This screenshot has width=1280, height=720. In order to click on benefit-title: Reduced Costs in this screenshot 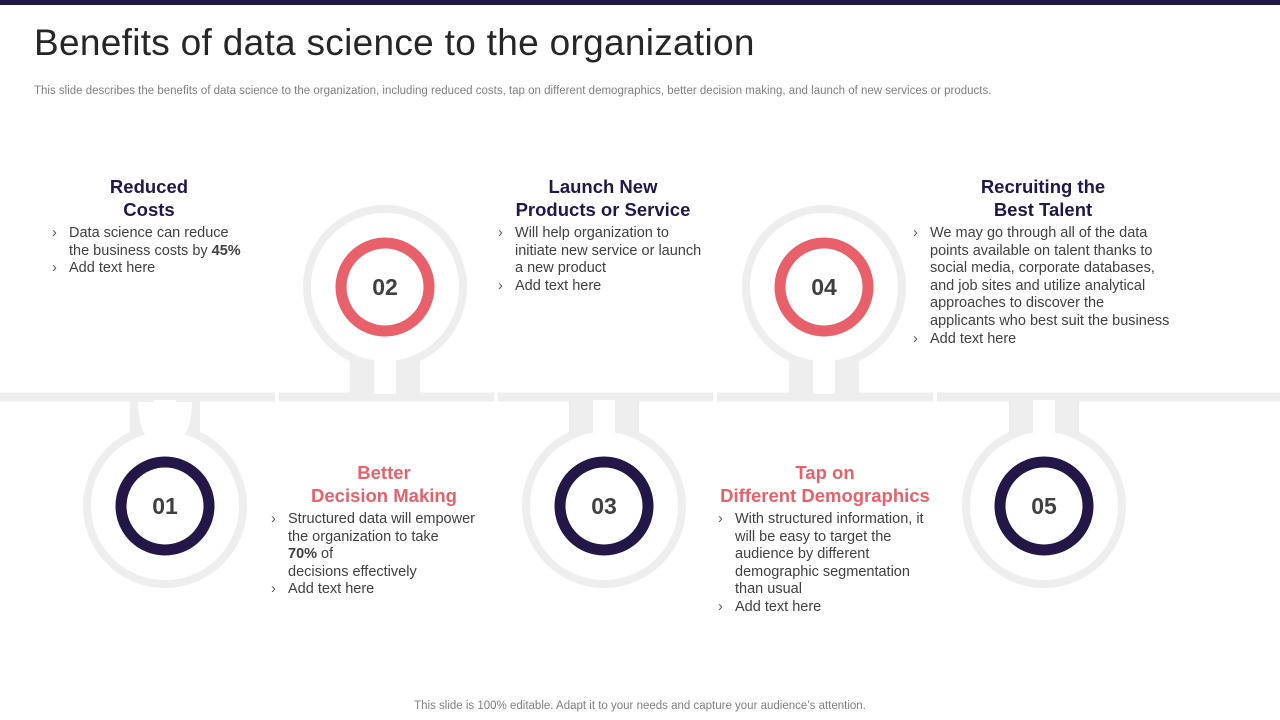, I will do `click(149, 198)`.